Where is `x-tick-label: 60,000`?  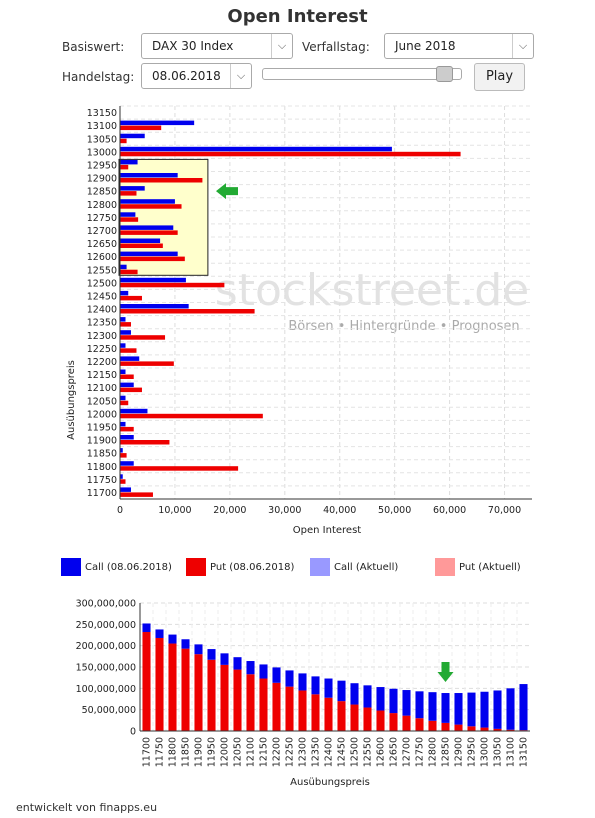 x-tick-label: 60,000 is located at coordinates (449, 510).